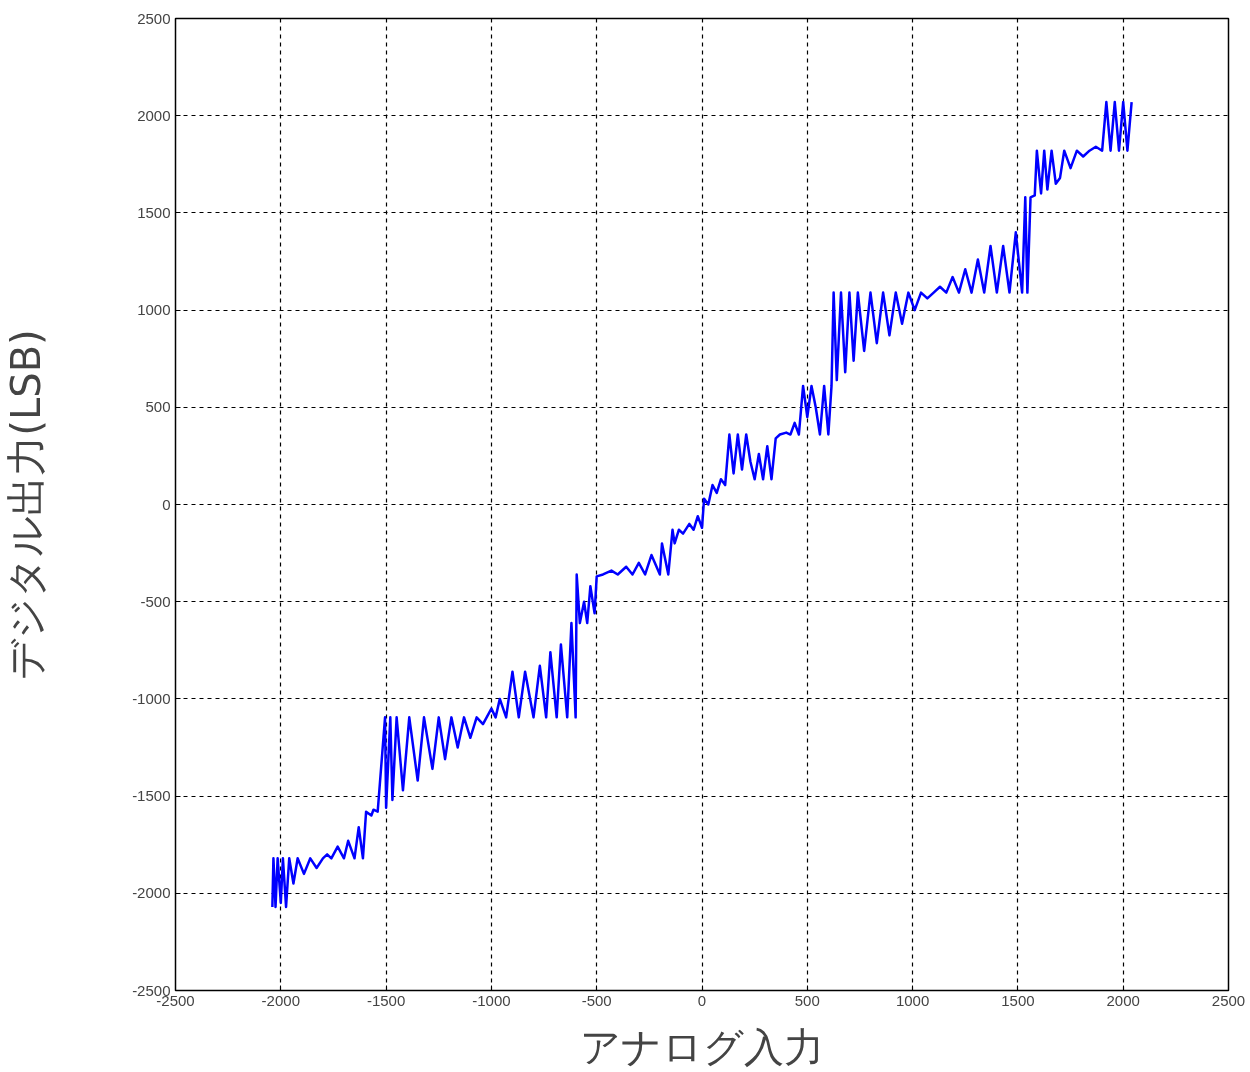 This screenshot has width=1250, height=1072. I want to click on x-tick-label: -500, so click(596, 1000).